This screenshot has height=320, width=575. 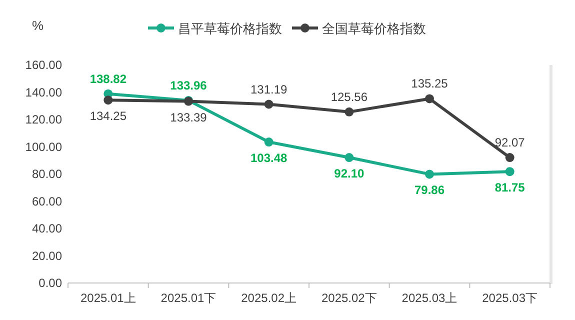 I want to click on x-tick-label: 2025.03上, so click(x=430, y=298).